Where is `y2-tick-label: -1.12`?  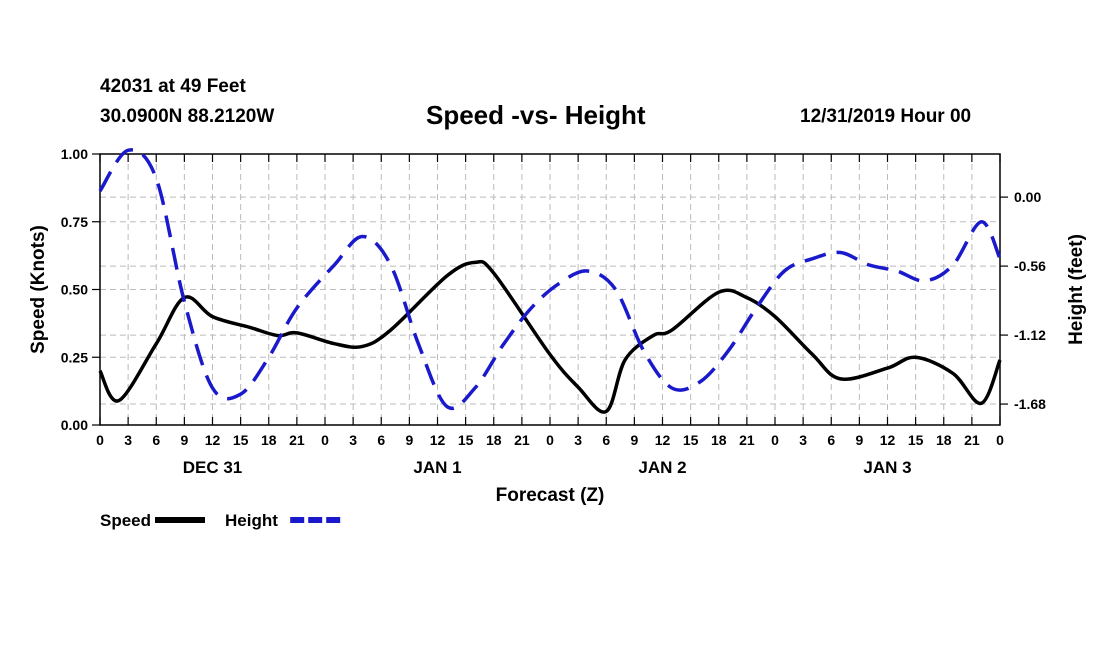
y2-tick-label: -1.12 is located at coordinates (1030, 335).